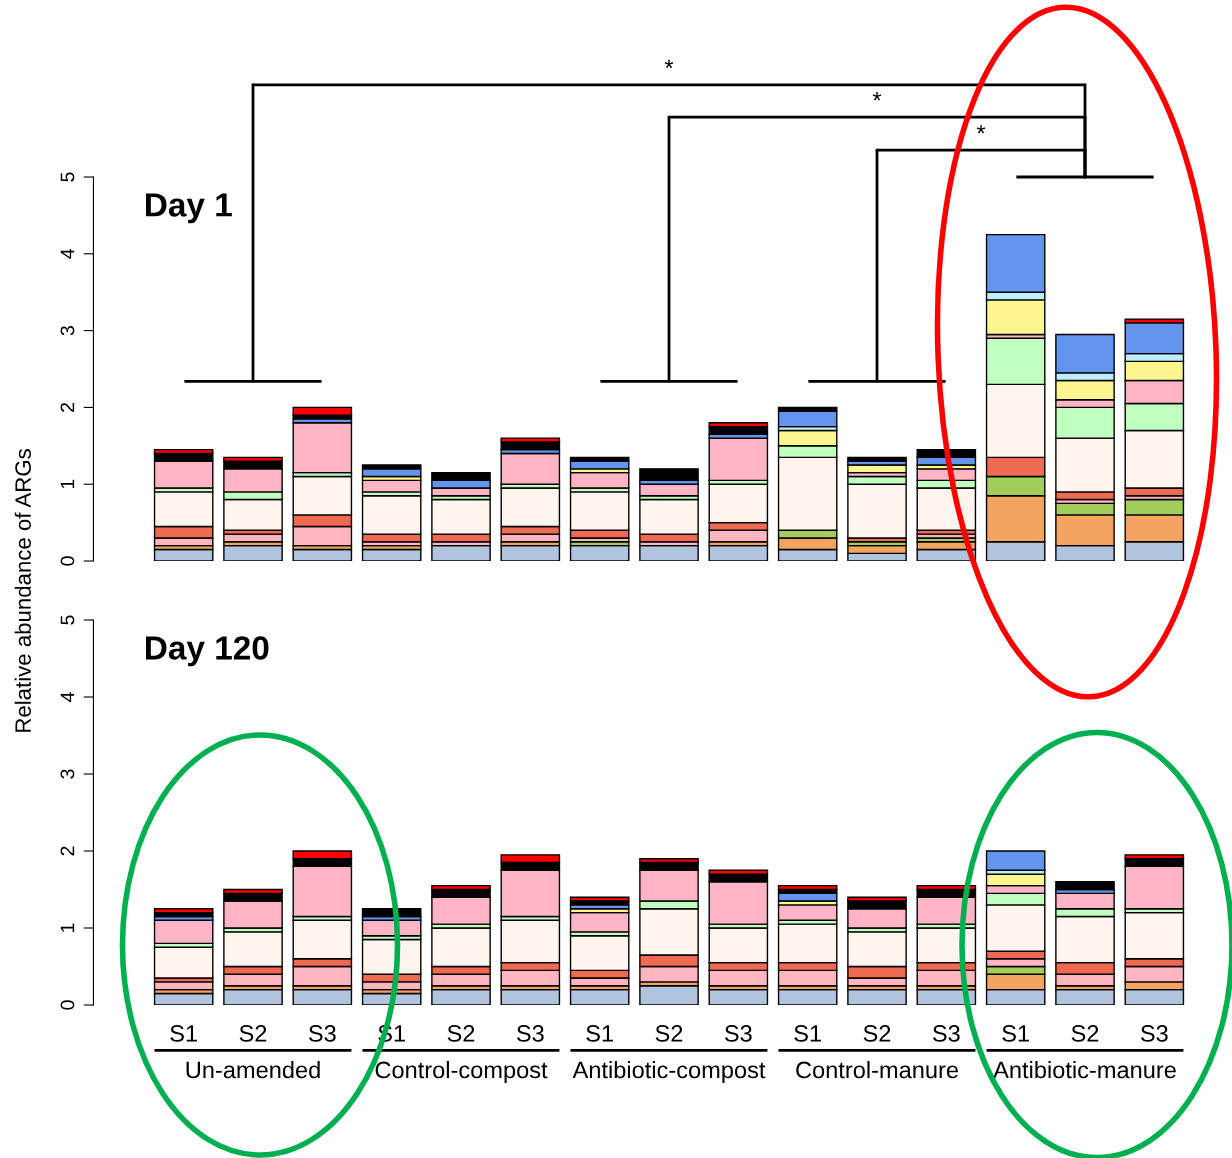  Describe the element at coordinates (669, 1071) in the screenshot. I see `text: Antibiotic-compost` at that location.